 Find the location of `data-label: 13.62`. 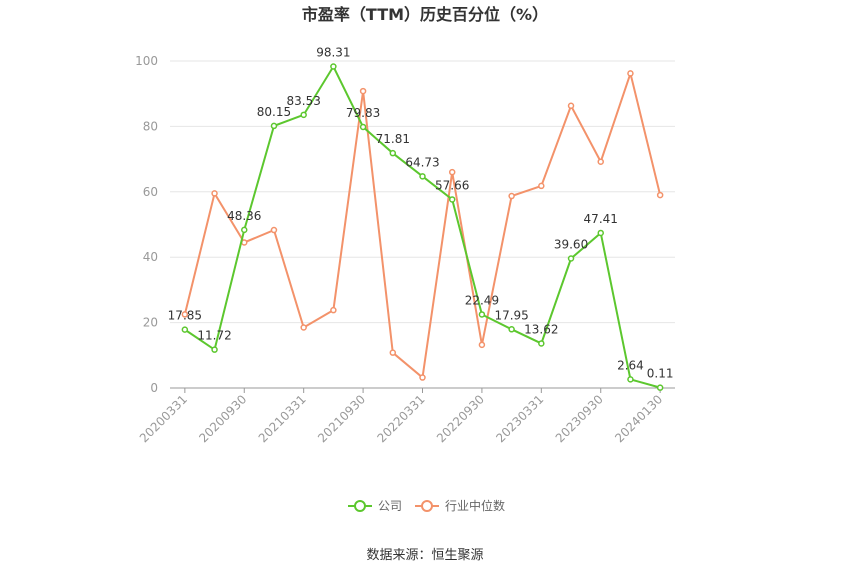

data-label: 13.62 is located at coordinates (541, 329).